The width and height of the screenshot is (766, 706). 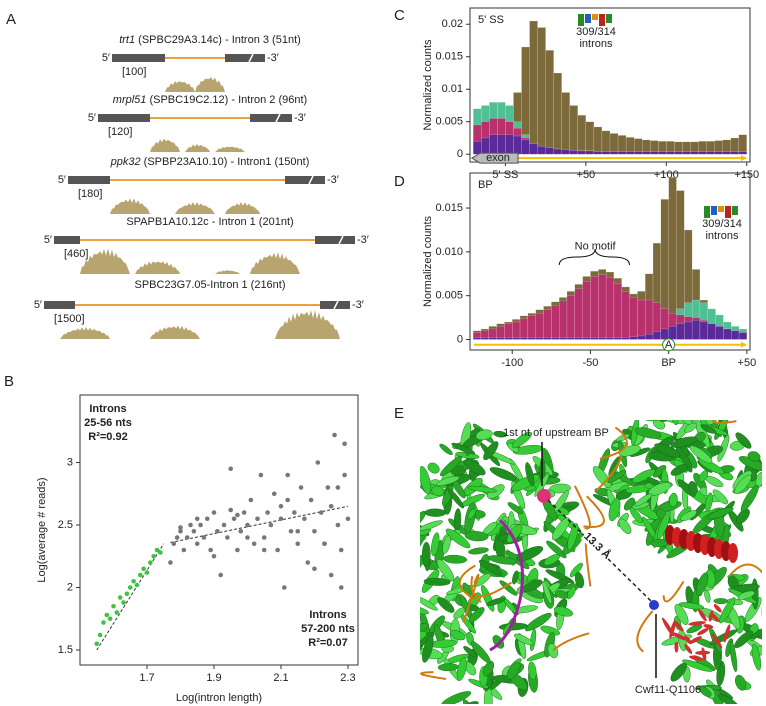 I want to click on y-tick-label: 0.010, so click(x=449, y=252).